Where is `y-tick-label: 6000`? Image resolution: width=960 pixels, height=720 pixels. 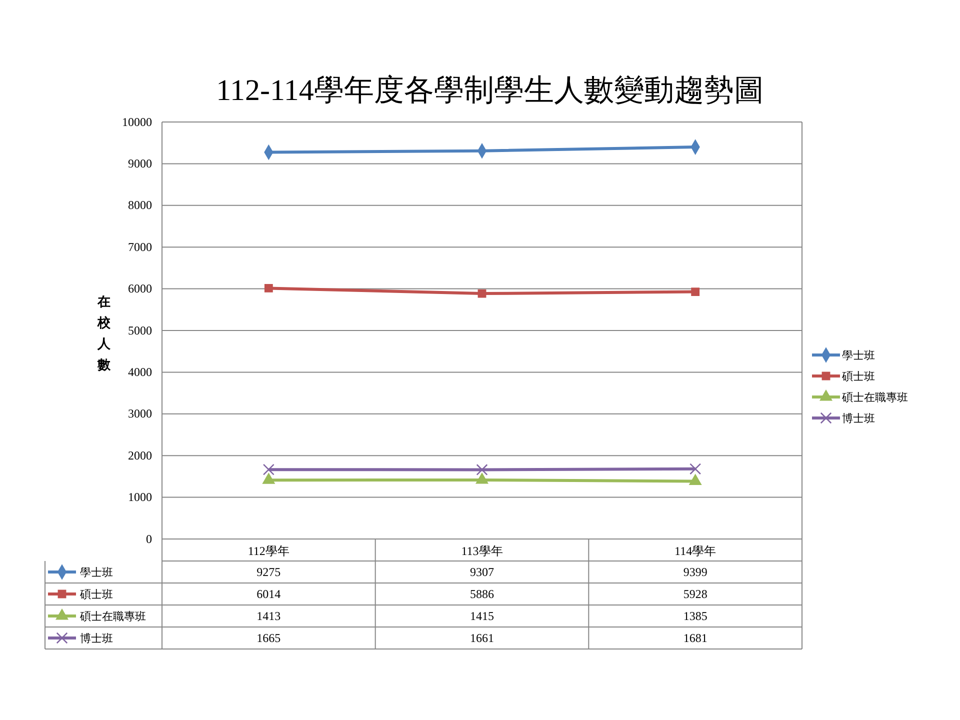 y-tick-label: 6000 is located at coordinates (140, 289).